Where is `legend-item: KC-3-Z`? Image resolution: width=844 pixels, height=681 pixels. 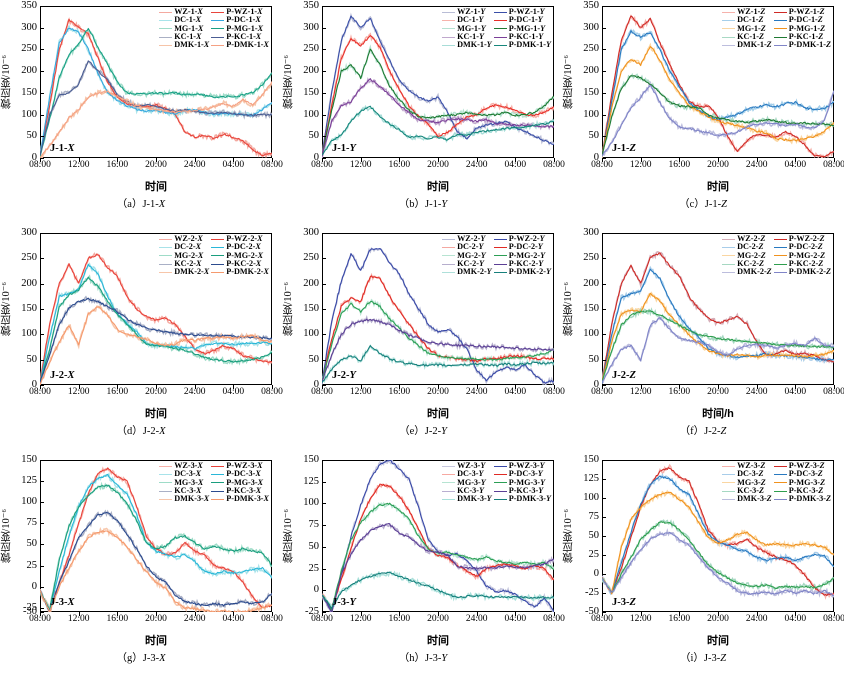 legend-item: KC-3-Z is located at coordinates (747, 490).